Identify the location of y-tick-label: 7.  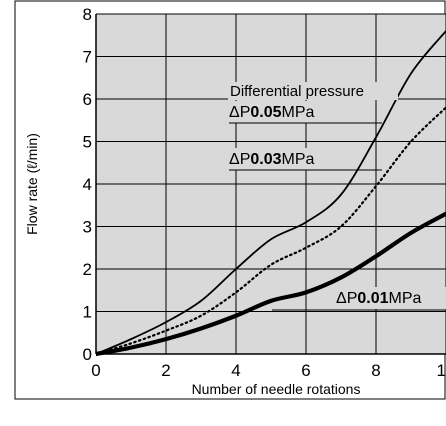
(87, 57).